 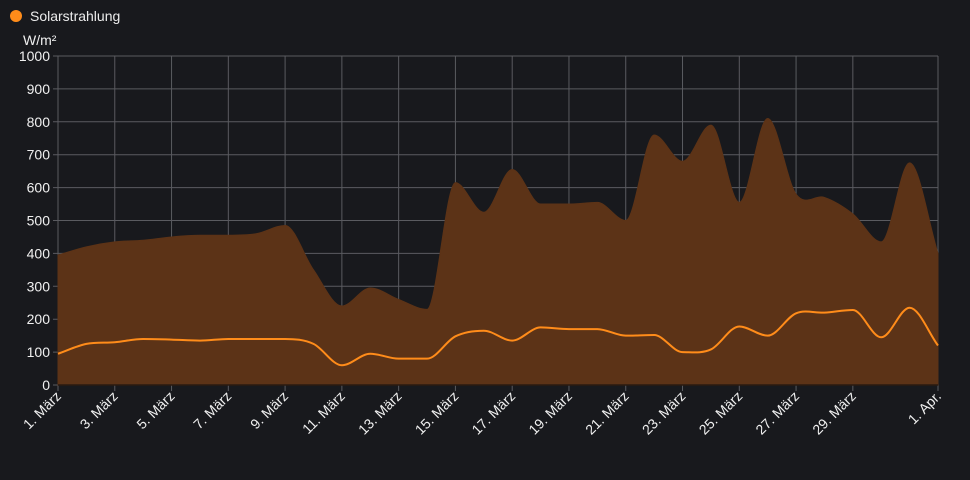 What do you see at coordinates (924, 407) in the screenshot?
I see `x-tick-label: 1. Apr.` at bounding box center [924, 407].